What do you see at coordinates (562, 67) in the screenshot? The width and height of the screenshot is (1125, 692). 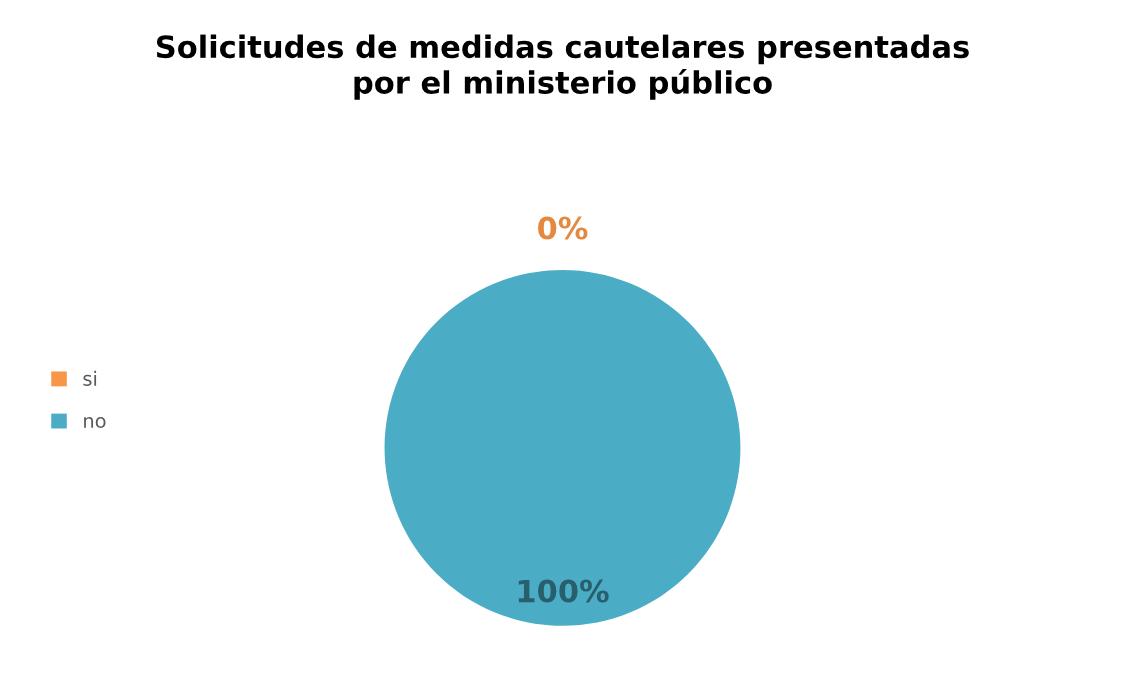 I see `chart-title: Solicitudes de medidas cautelares presentadas por el ministerio público` at bounding box center [562, 67].